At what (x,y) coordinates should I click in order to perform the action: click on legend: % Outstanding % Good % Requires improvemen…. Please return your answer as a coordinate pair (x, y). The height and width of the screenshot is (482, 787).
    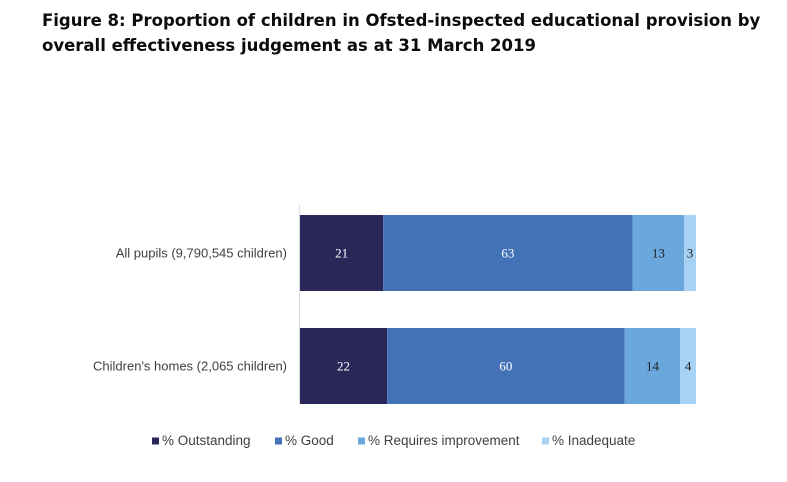
    Looking at the image, I should click on (393, 440).